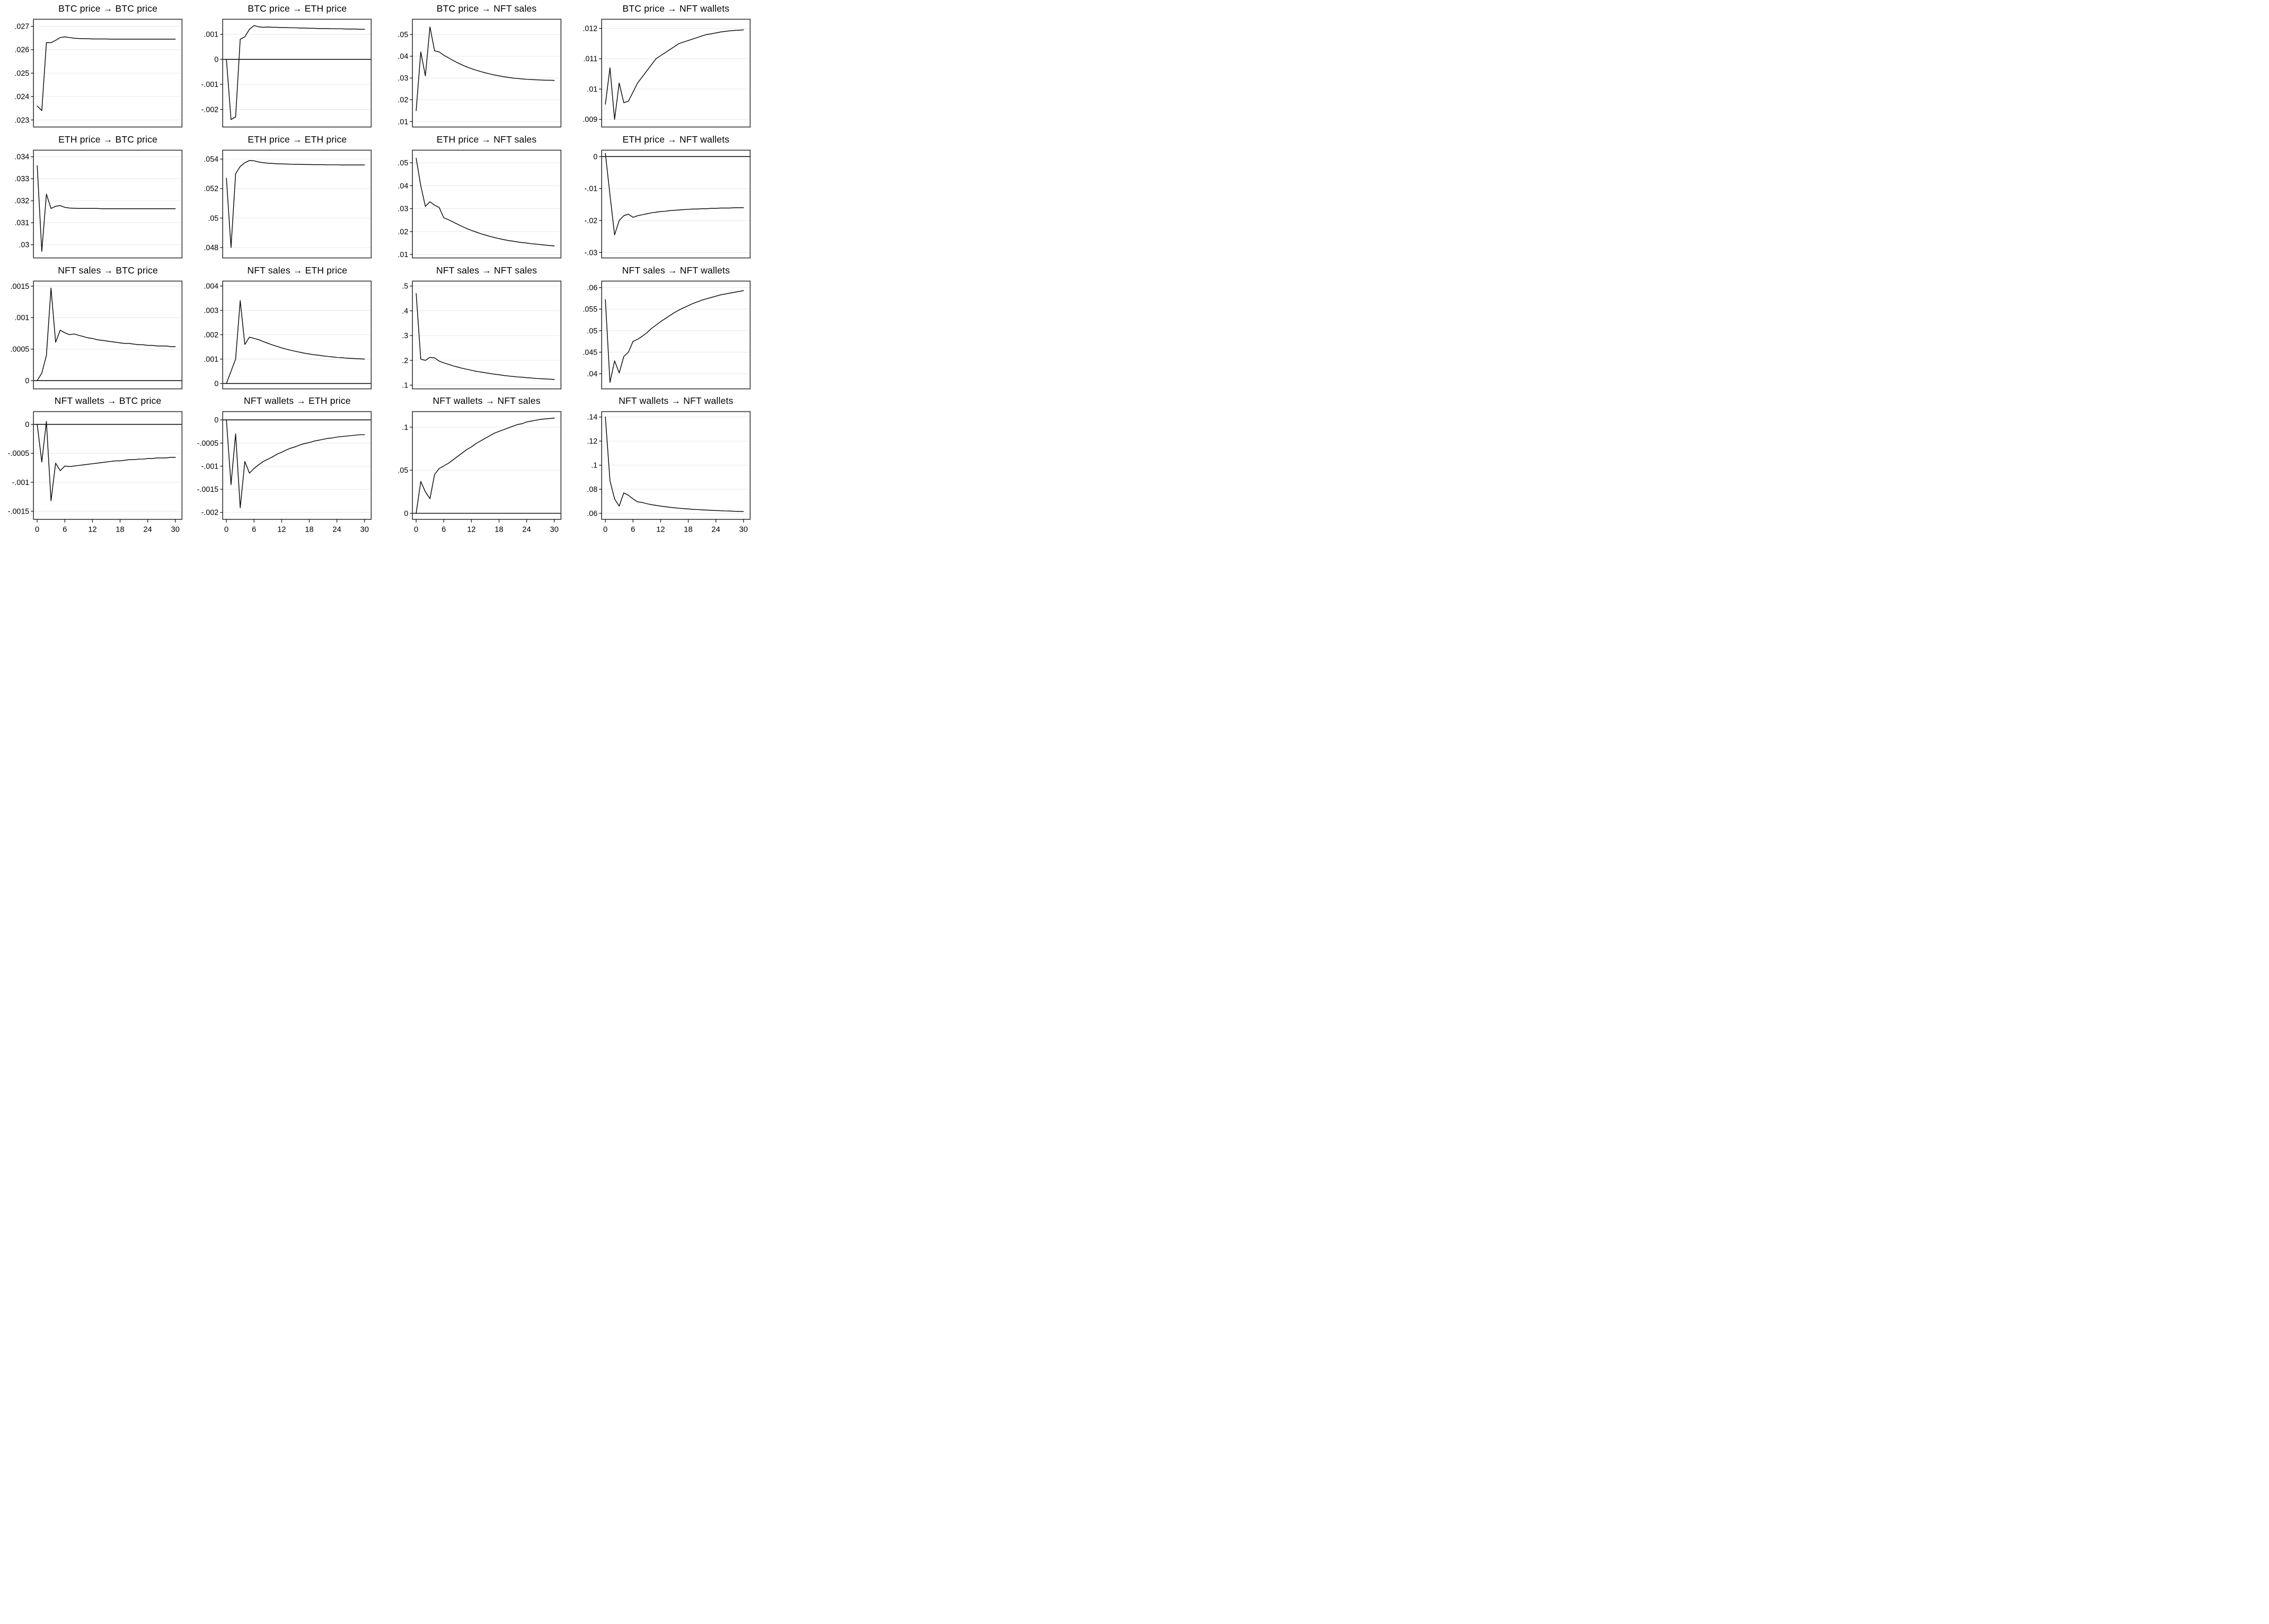 The height and width of the screenshot is (1624, 2269). Describe the element at coordinates (21, 157) in the screenshot. I see `svg-text: .034` at that location.